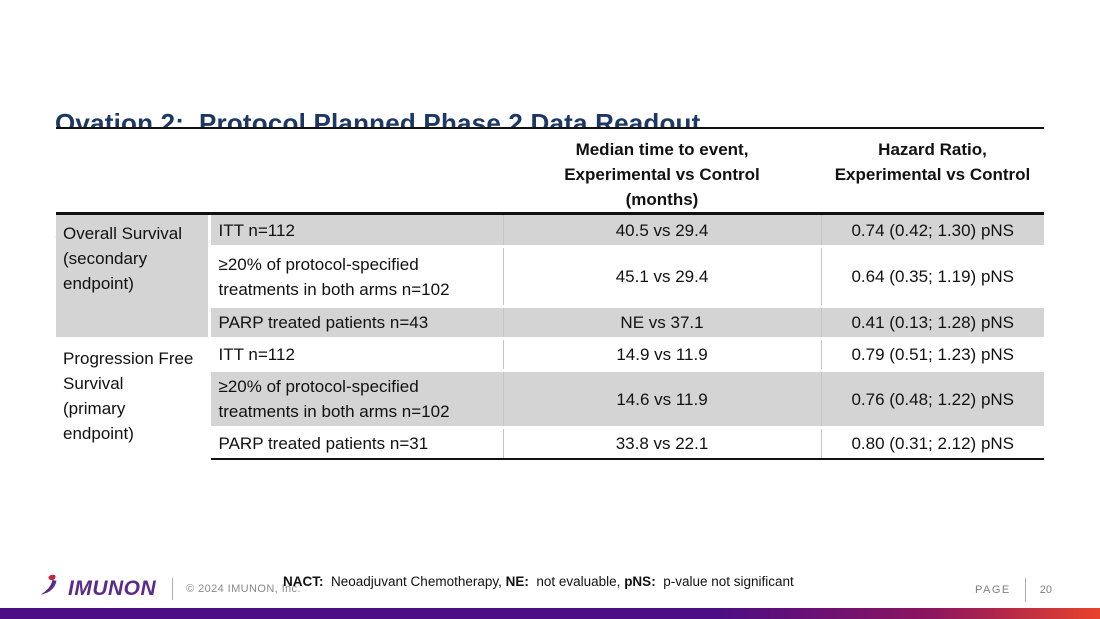 The width and height of the screenshot is (1100, 619). What do you see at coordinates (932, 171) in the screenshot?
I see `header-hazard-ratio: Hazard Ratio, Experimental vs Control` at bounding box center [932, 171].